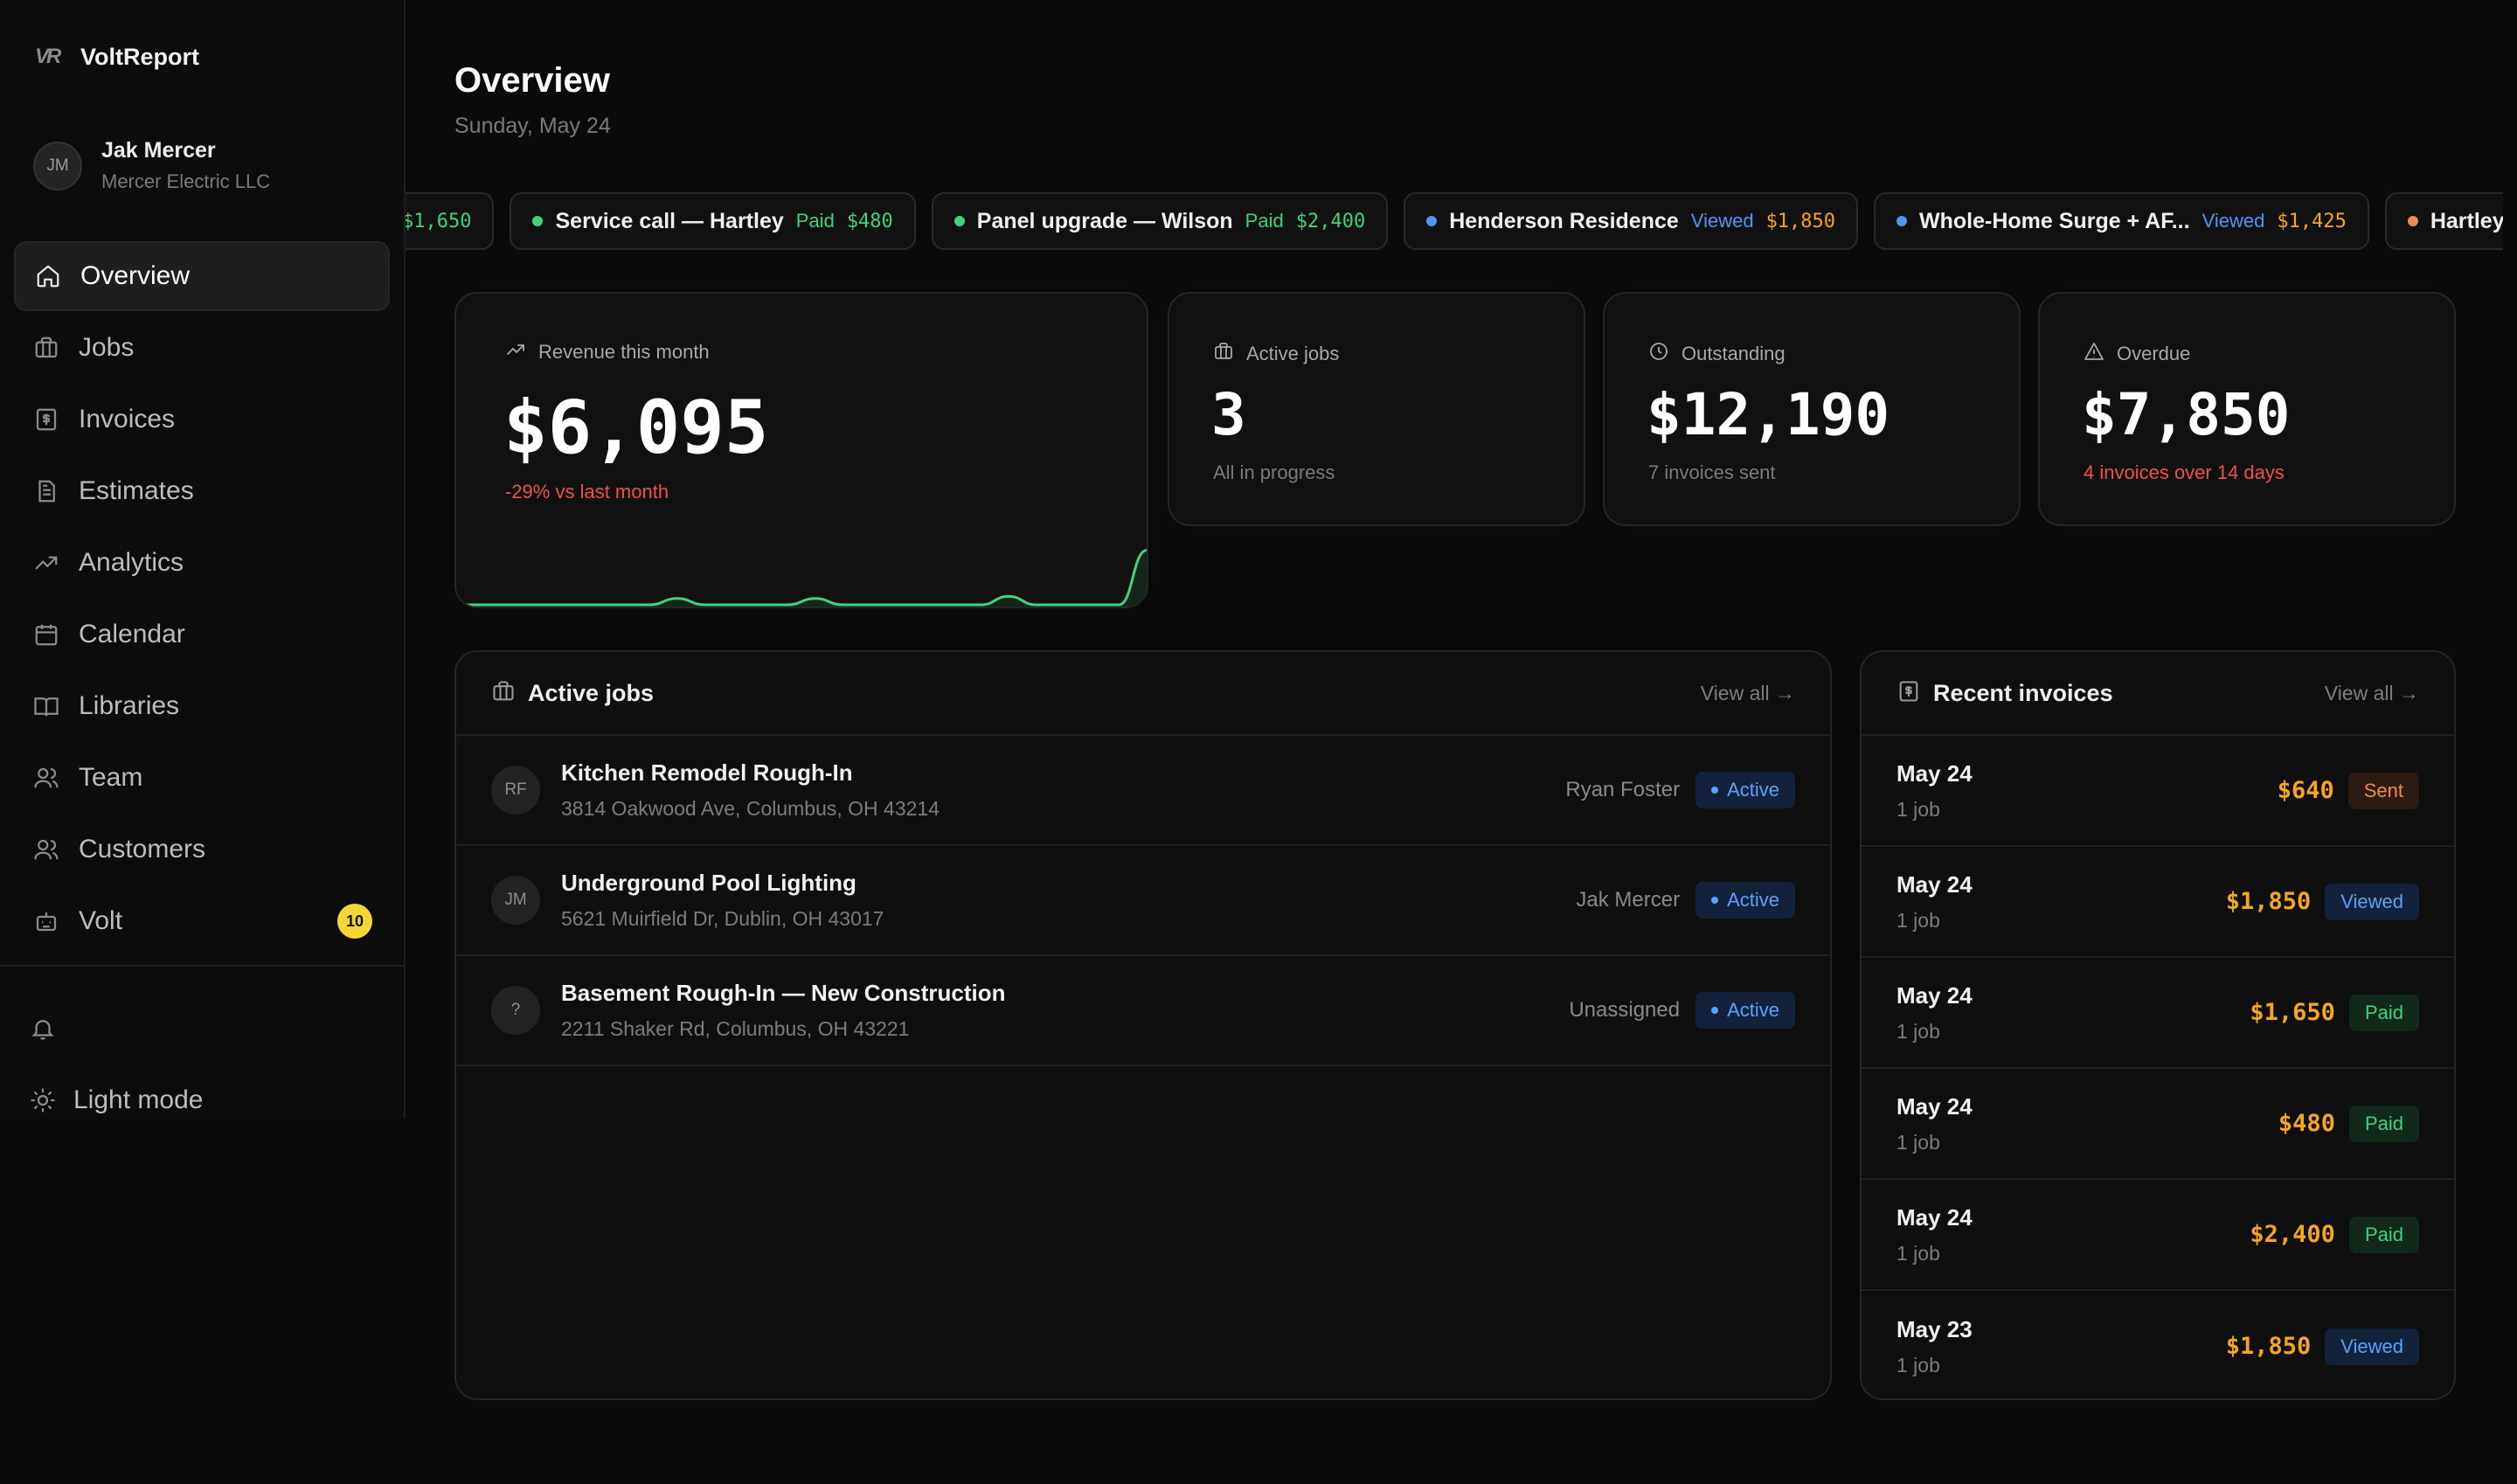 This screenshot has width=2517, height=1484. I want to click on light-mode-label: Light mode, so click(138, 1099).